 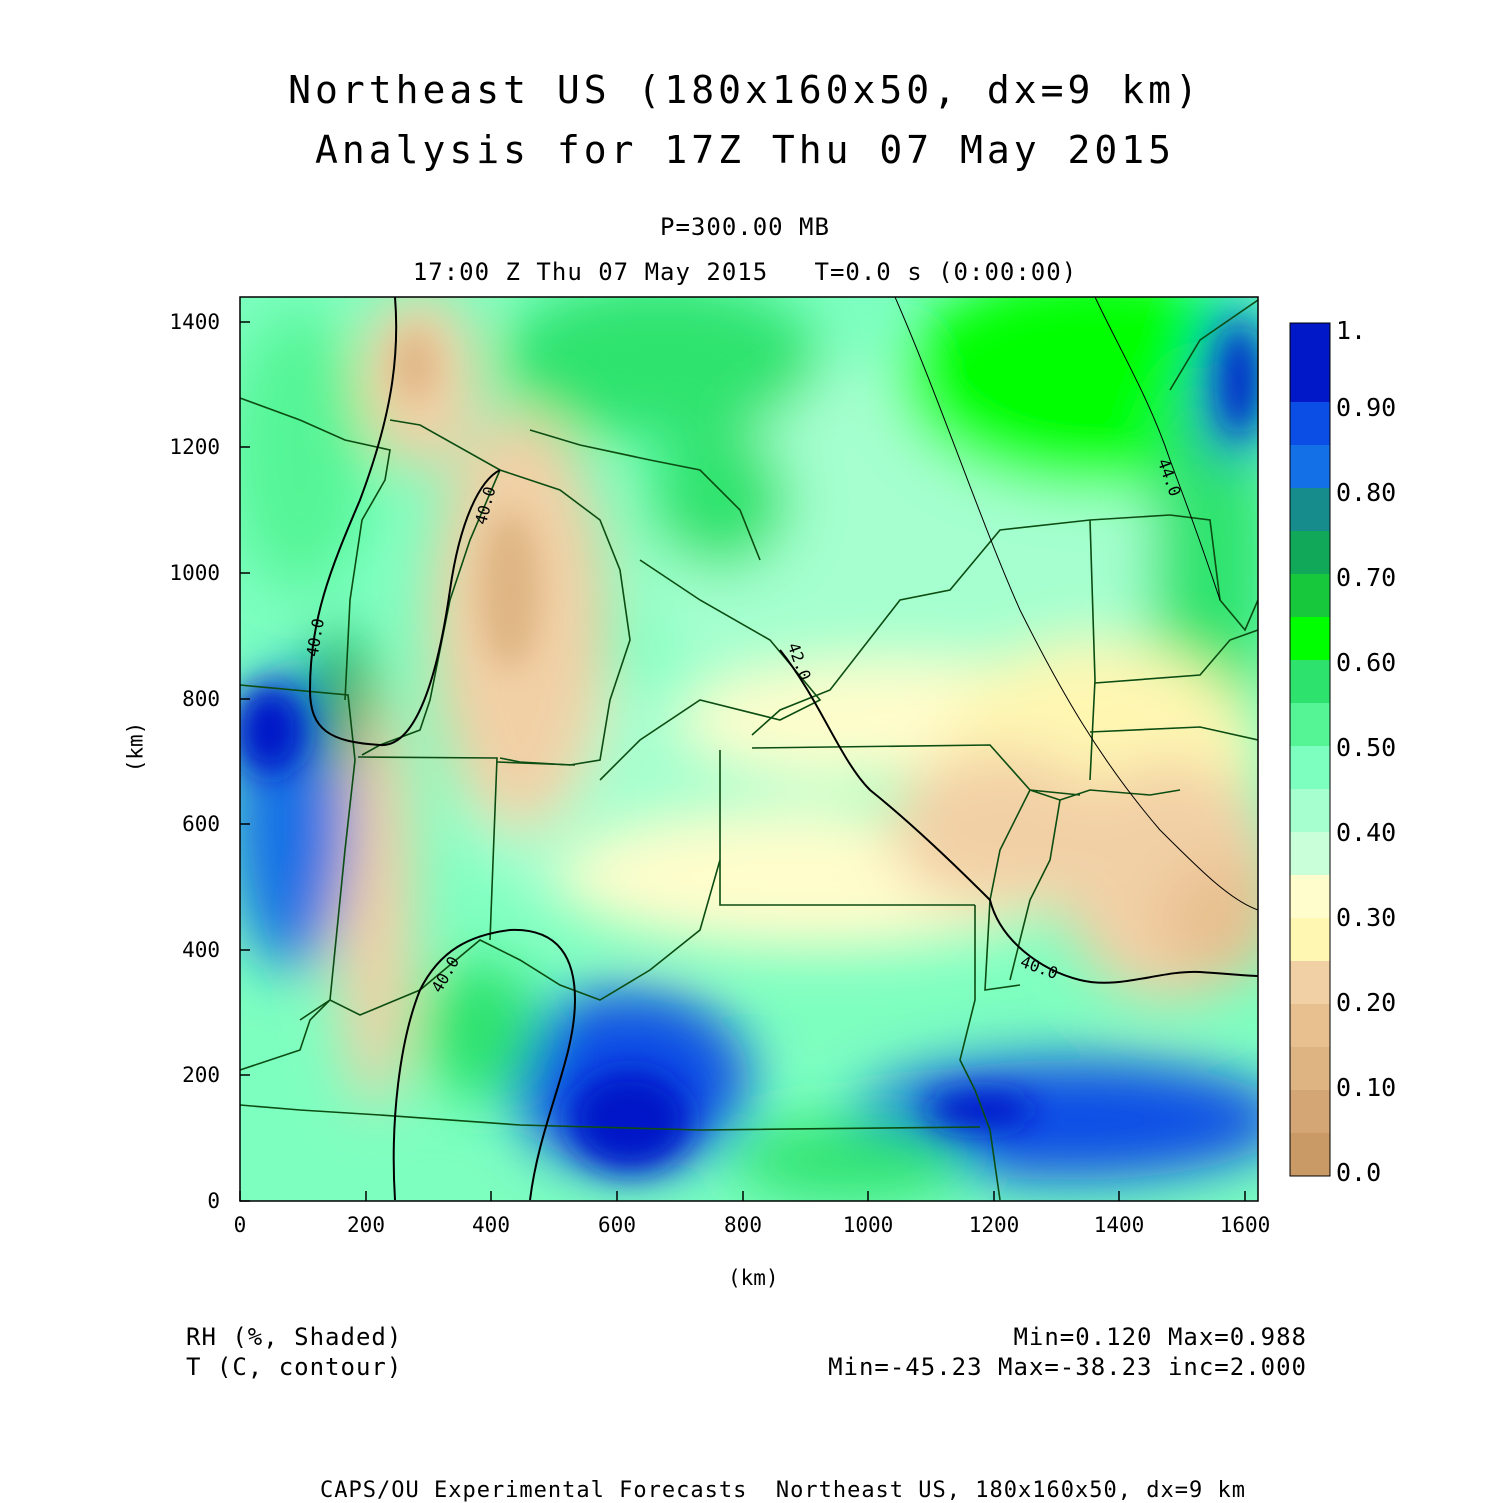 What do you see at coordinates (745, 150) in the screenshot?
I see `title-line-2: Analysis for 17Z Thu 07 May 2015` at bounding box center [745, 150].